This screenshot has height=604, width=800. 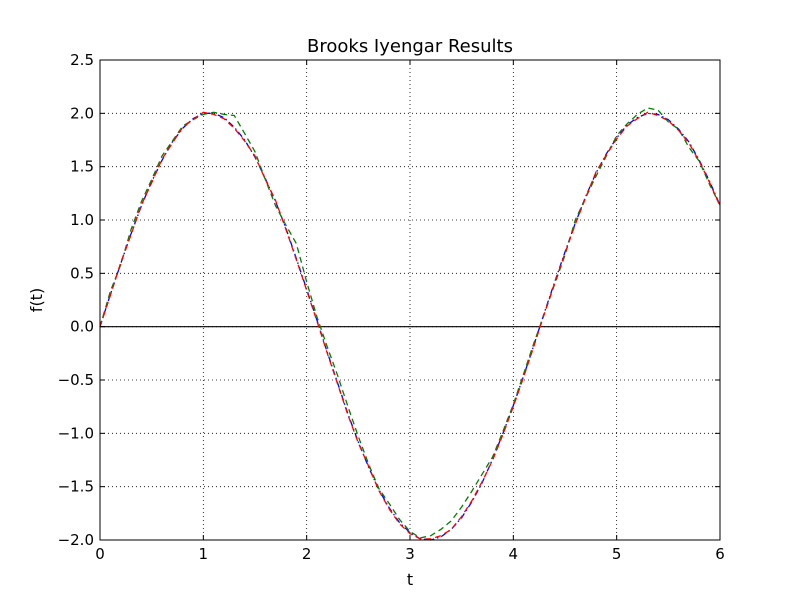 What do you see at coordinates (82, 60) in the screenshot?
I see `y-tick-label: 2.5` at bounding box center [82, 60].